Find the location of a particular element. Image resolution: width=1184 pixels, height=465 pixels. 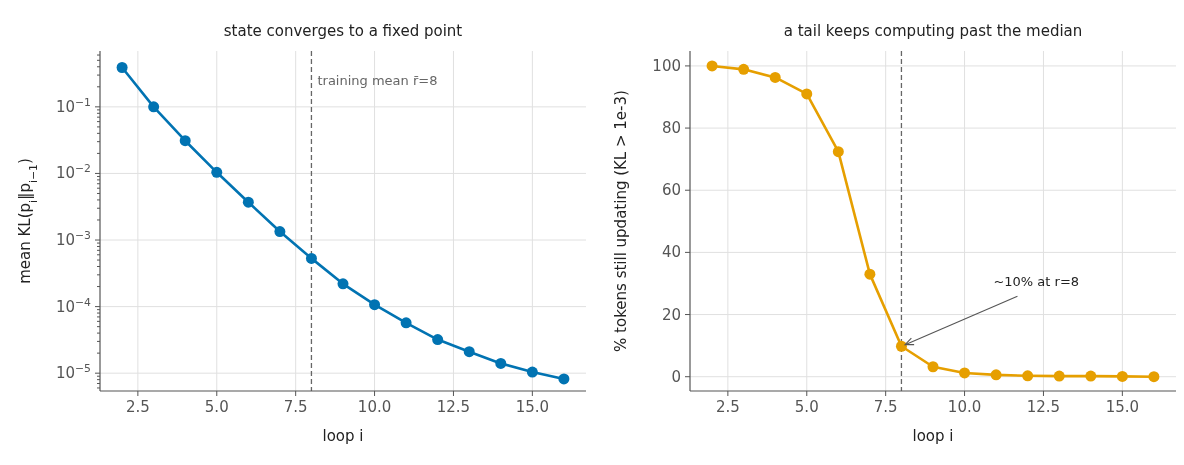

y-tick-label: 80 is located at coordinates (671, 128).